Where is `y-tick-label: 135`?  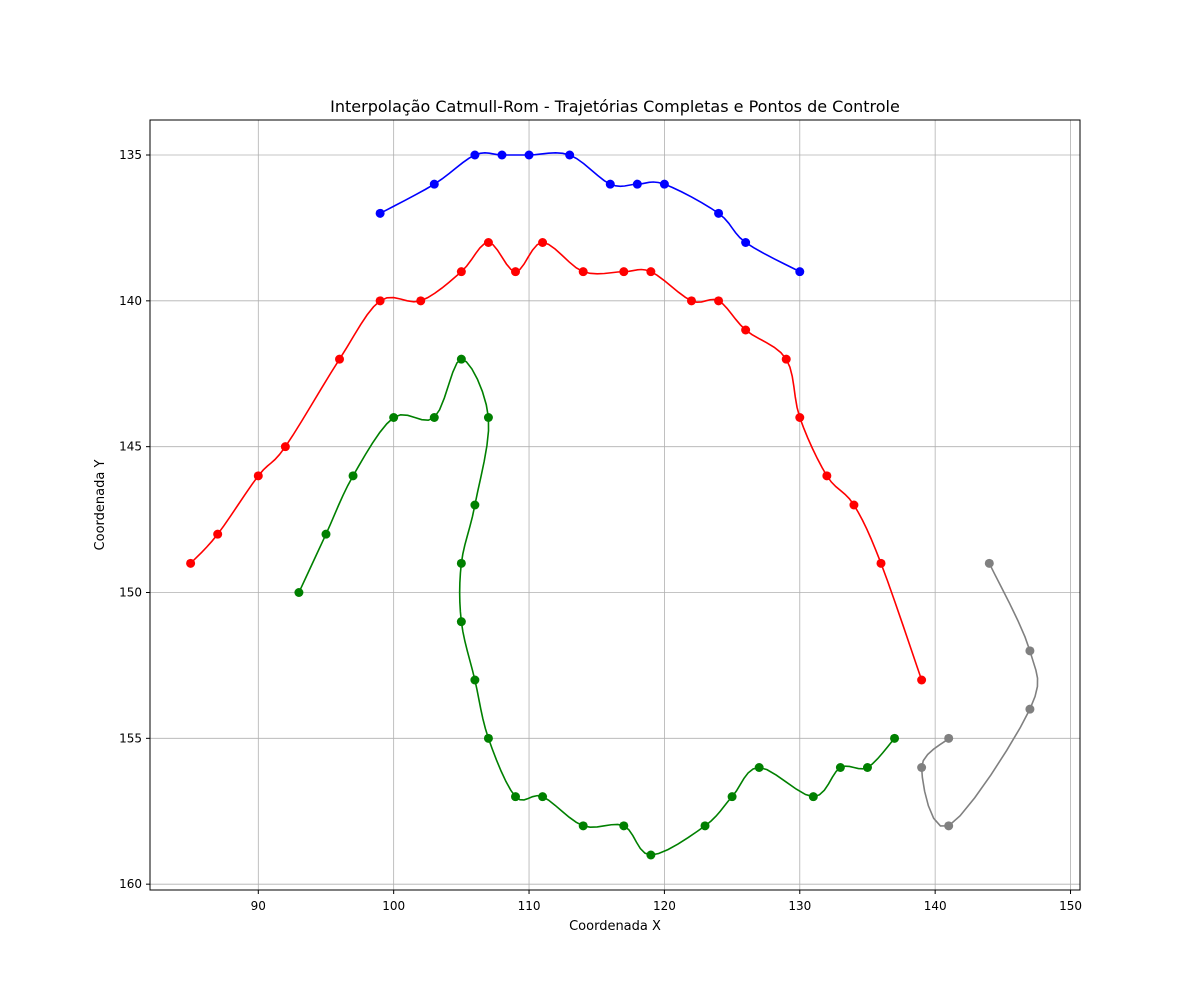 y-tick-label: 135 is located at coordinates (130, 155).